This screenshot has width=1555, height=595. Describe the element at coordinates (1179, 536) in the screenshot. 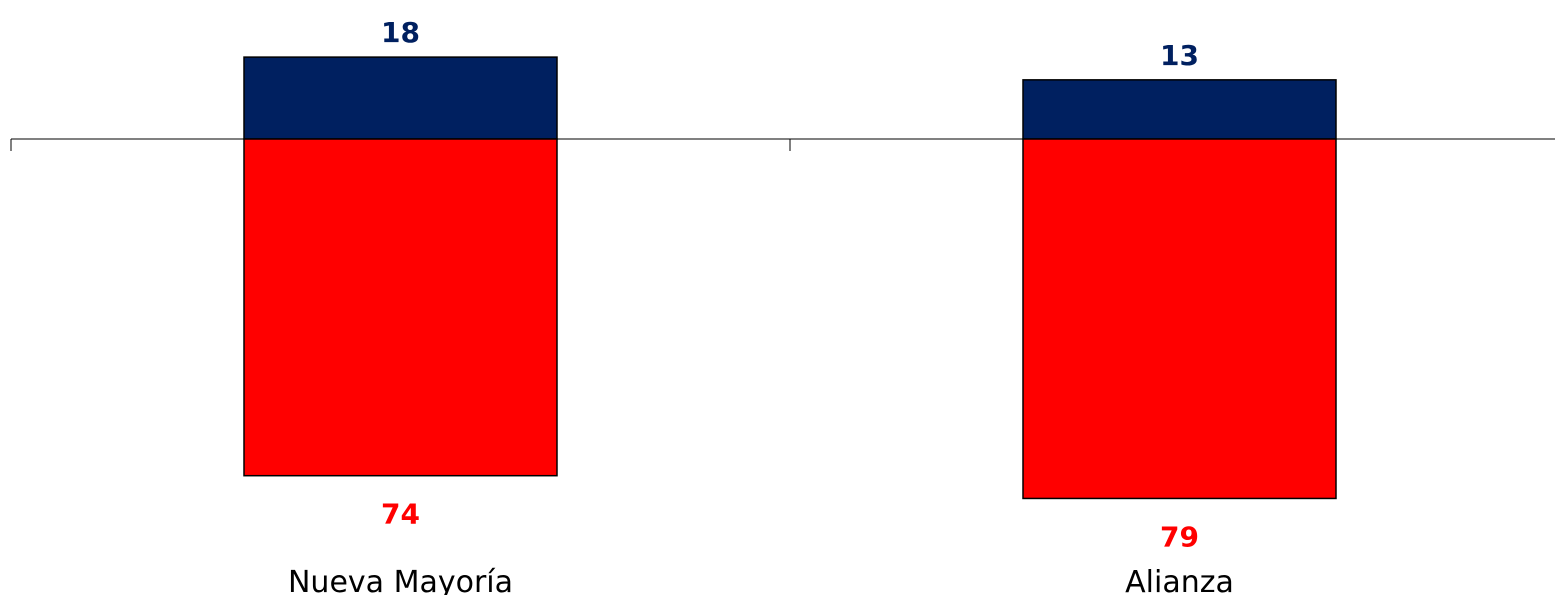

I see `data-label-negative: 79` at that location.